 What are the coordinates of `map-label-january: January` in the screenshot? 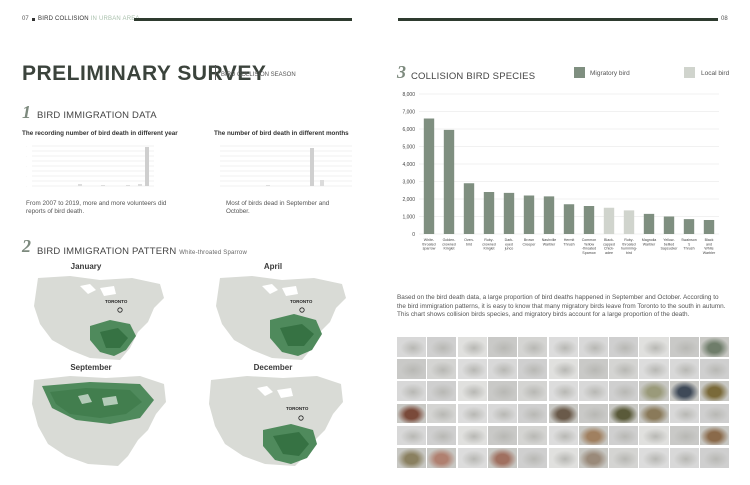 It's located at (86, 266).